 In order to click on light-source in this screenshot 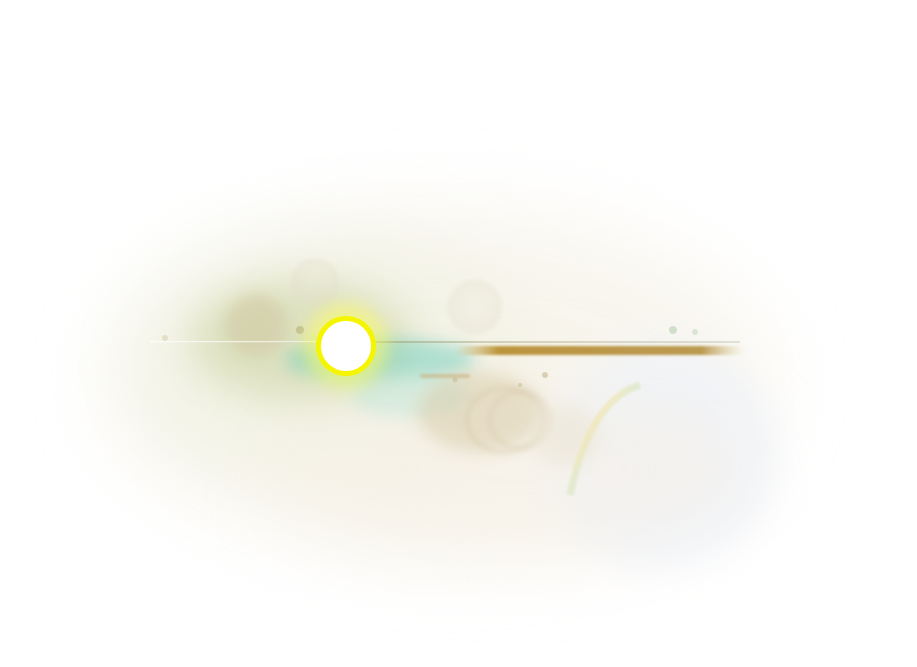, I will do `click(346, 346)`.